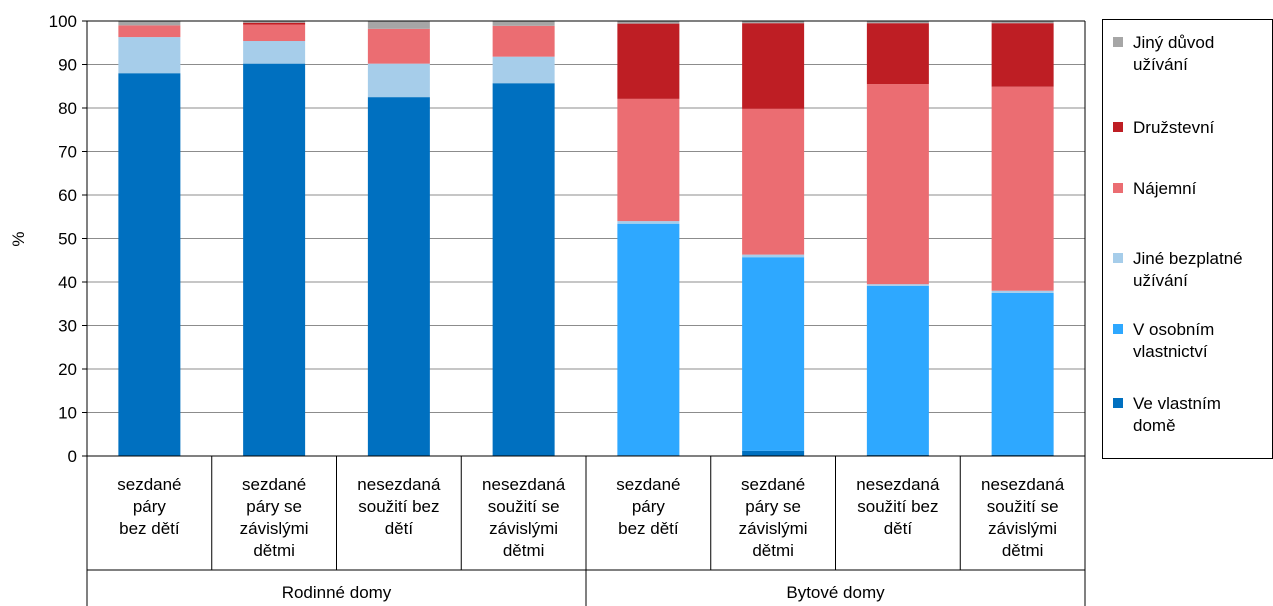  What do you see at coordinates (72, 456) in the screenshot?
I see `y-tick-label: 0` at bounding box center [72, 456].